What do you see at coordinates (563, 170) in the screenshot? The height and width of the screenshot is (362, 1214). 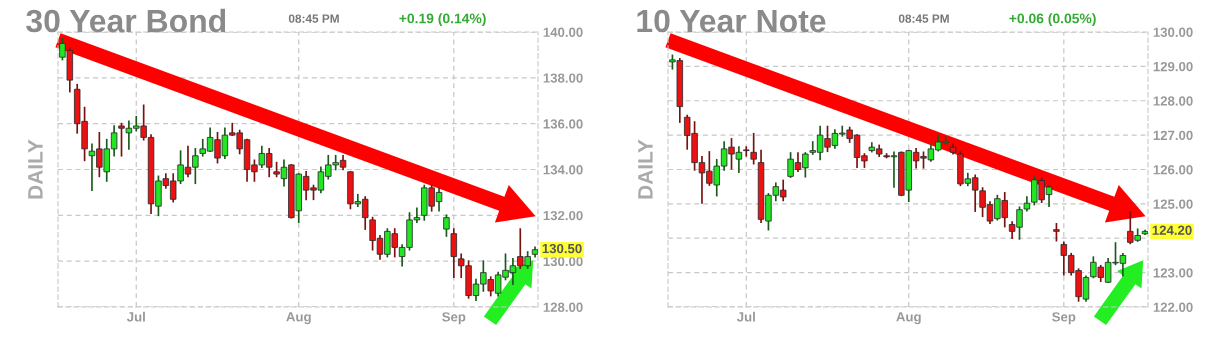 I see `y-tick-label: 134.00` at bounding box center [563, 170].